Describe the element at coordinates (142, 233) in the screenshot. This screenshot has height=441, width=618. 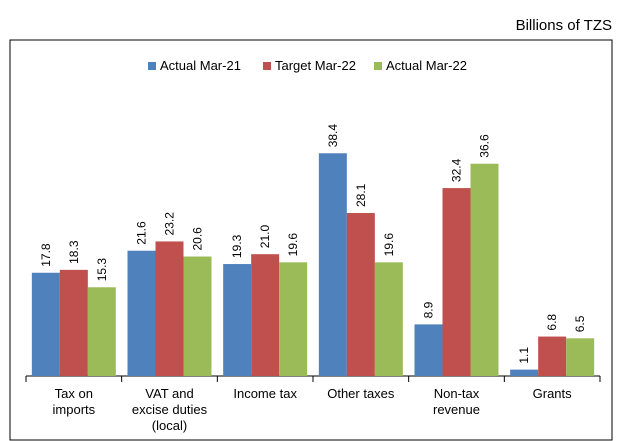
I see `data-label: 21.6` at that location.